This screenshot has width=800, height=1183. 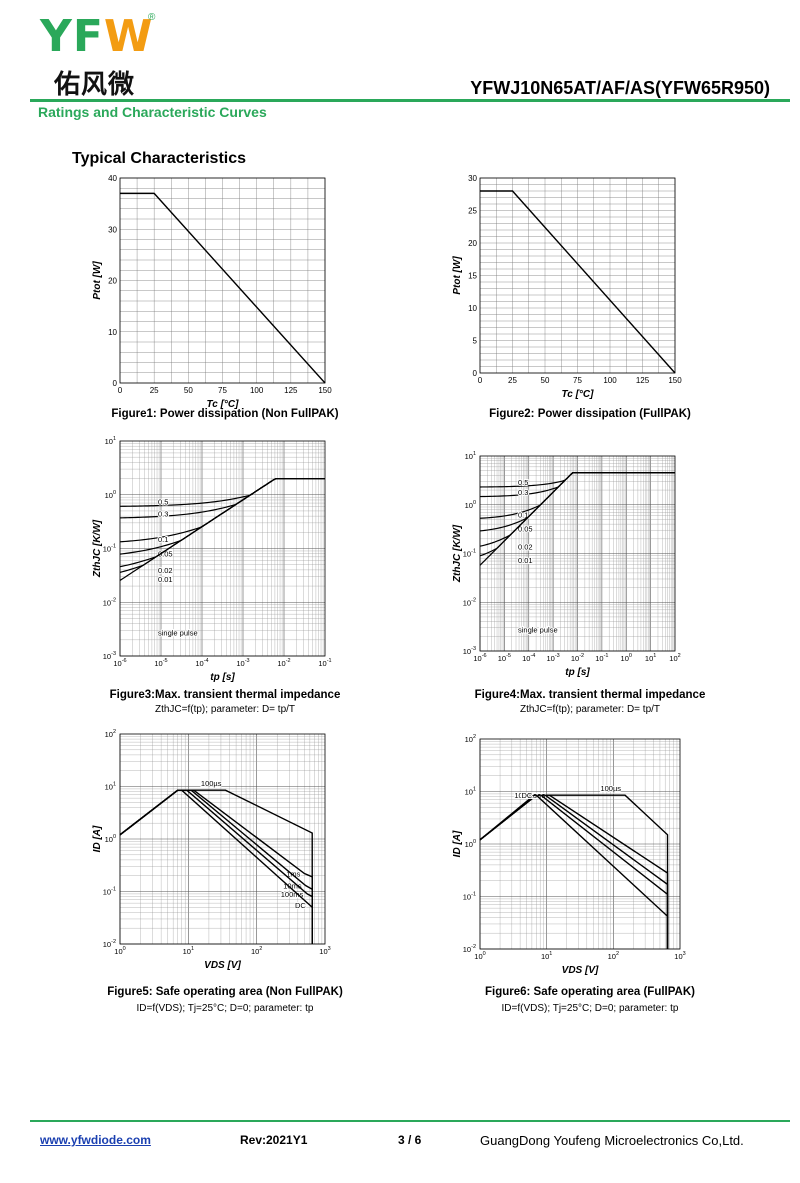 What do you see at coordinates (601, 658) in the screenshot?
I see `x-tick-label: 10-1` at bounding box center [601, 658].